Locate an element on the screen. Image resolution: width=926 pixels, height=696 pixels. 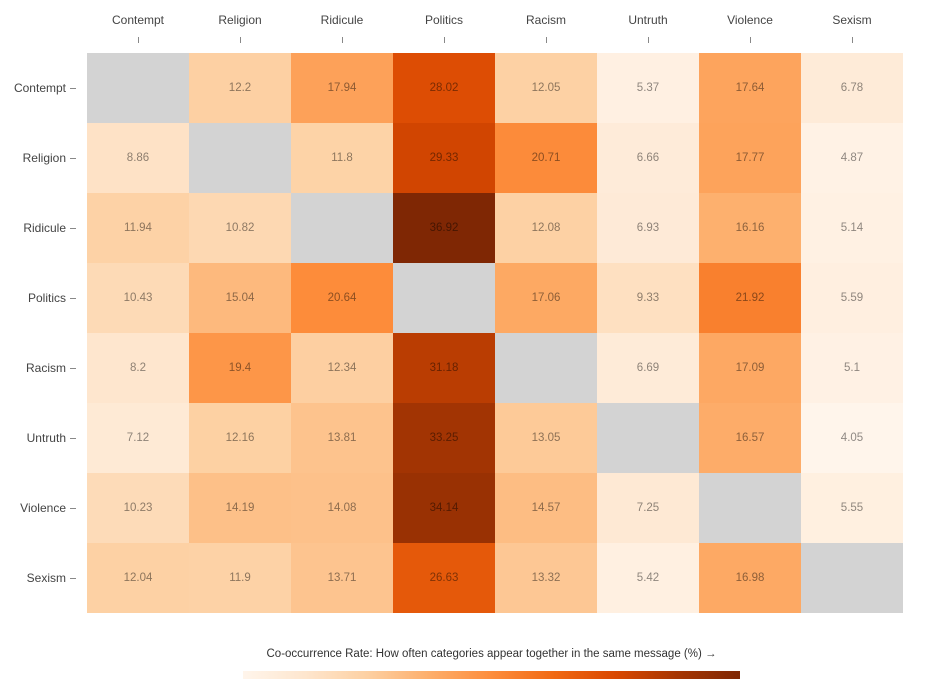
heatmap-cell: 10.82 is located at coordinates (240, 228).